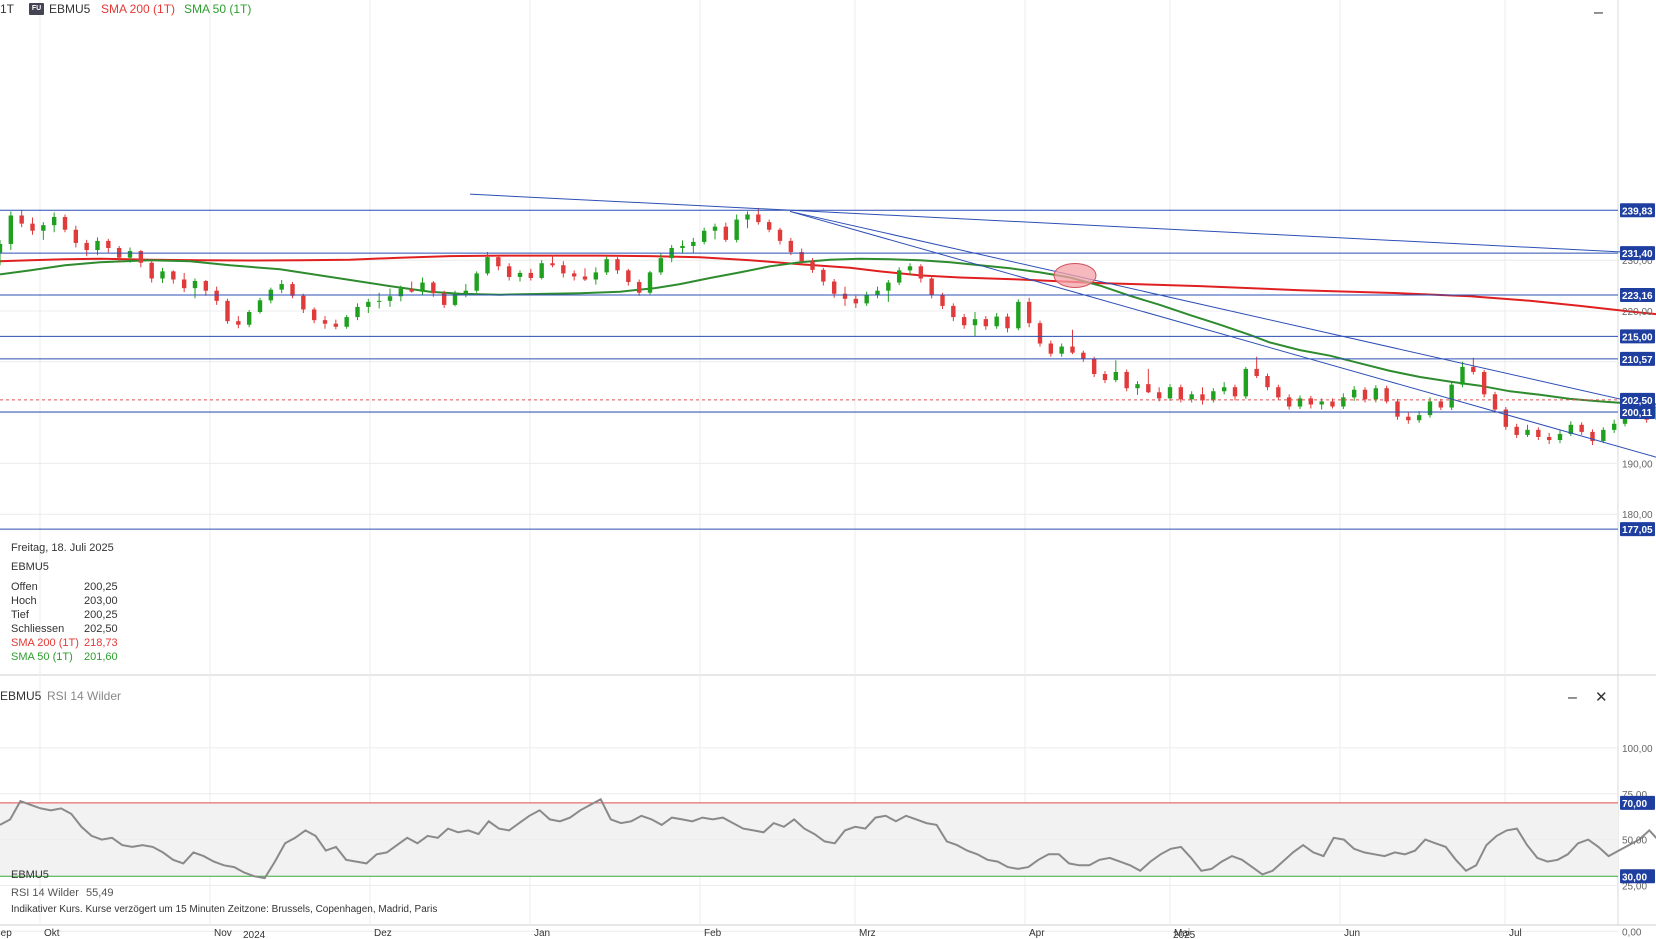  What do you see at coordinates (24, 587) in the screenshot?
I see `info-row-label: Offen` at bounding box center [24, 587].